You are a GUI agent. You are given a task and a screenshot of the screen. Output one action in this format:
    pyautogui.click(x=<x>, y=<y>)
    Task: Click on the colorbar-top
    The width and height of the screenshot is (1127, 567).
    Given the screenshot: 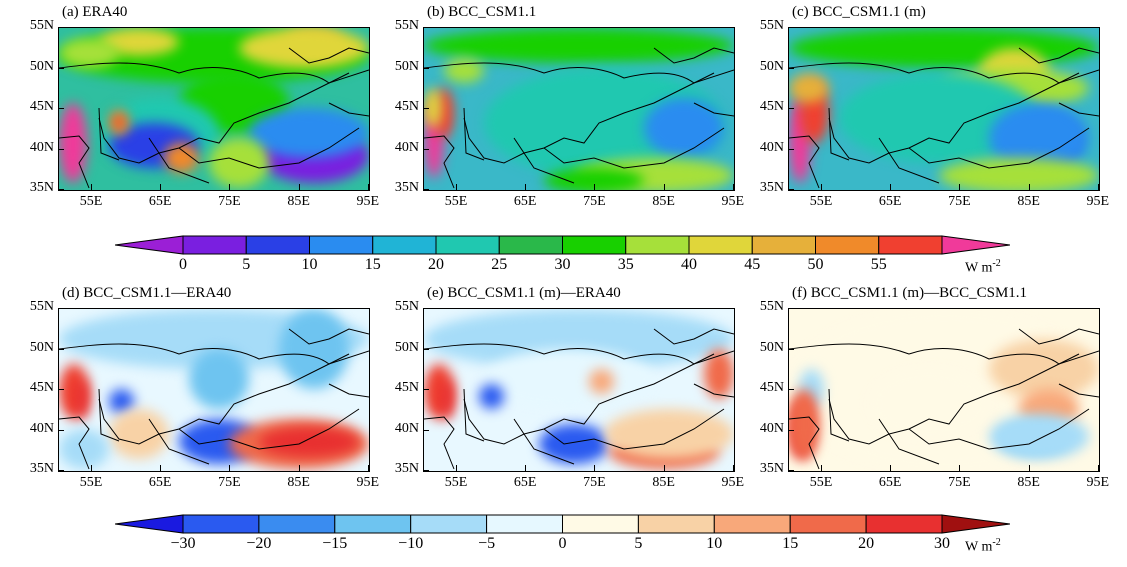 What is the action you would take?
    pyautogui.click(x=562, y=245)
    